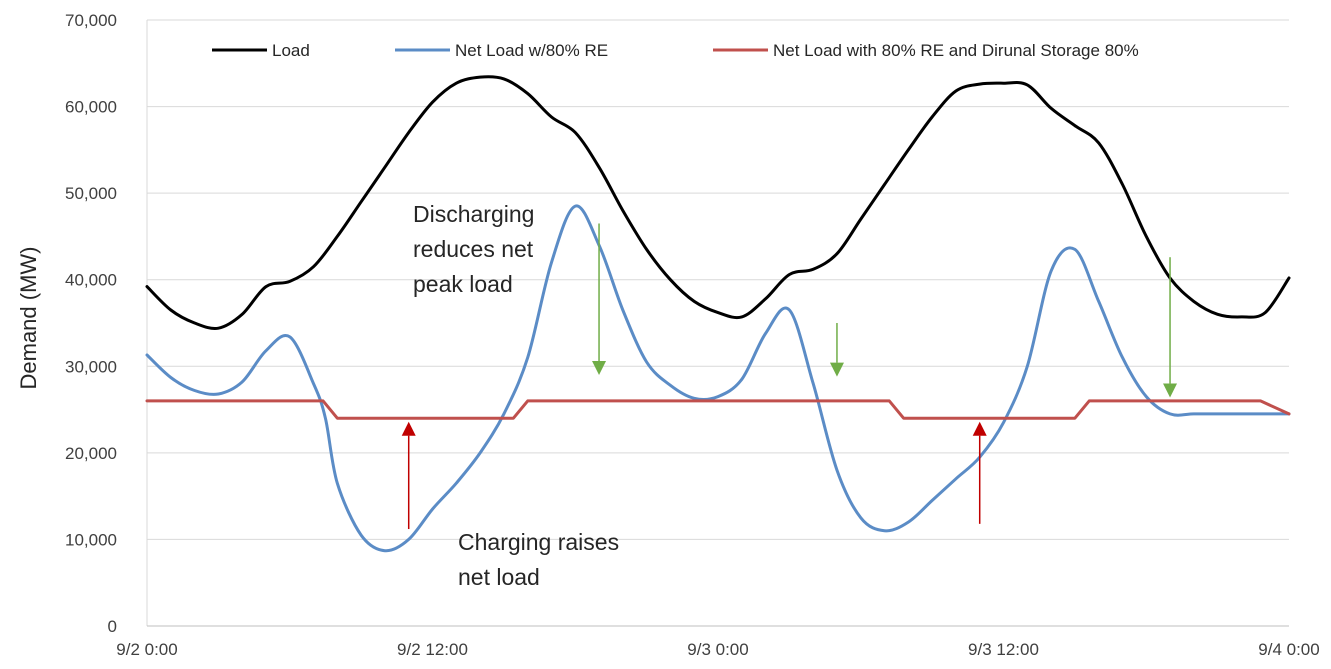 The width and height of the screenshot is (1331, 669). What do you see at coordinates (291, 50) in the screenshot?
I see `legend-label: Load` at bounding box center [291, 50].